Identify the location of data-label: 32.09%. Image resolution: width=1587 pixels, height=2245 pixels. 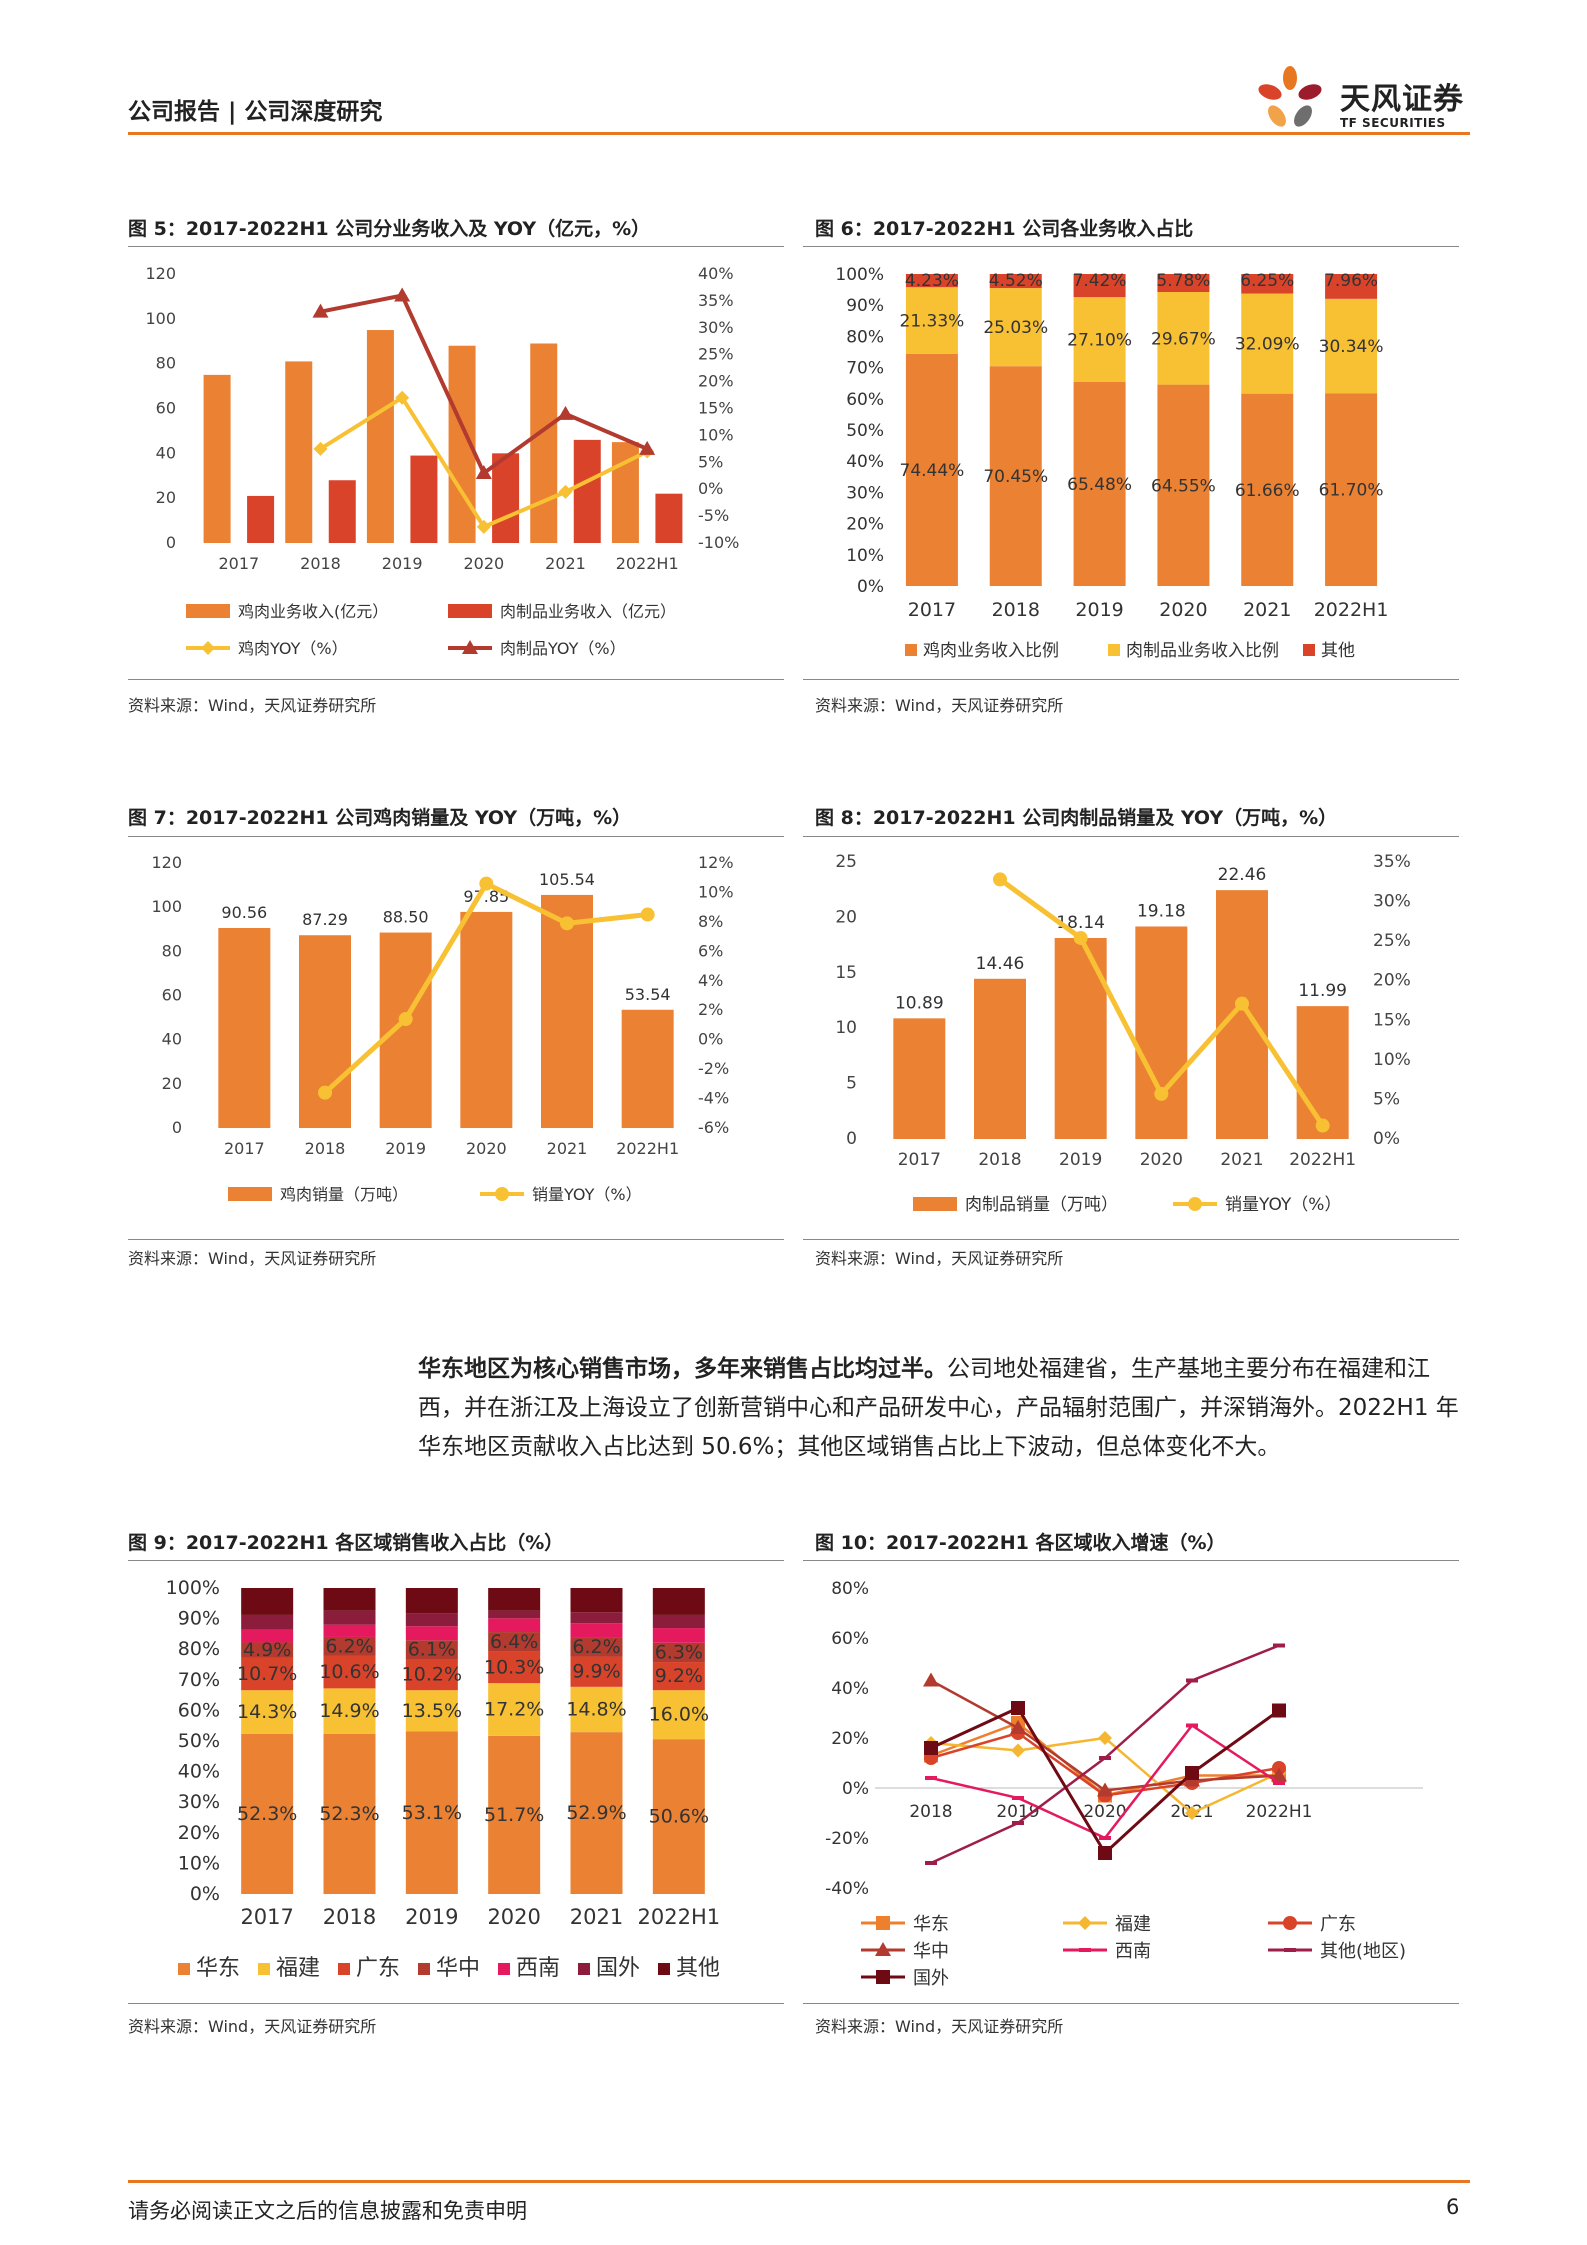
(1267, 345).